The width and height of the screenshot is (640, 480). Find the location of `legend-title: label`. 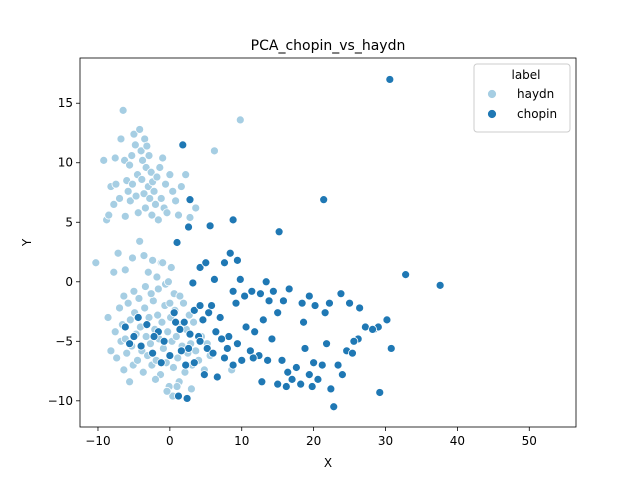

legend-title: label is located at coordinates (525, 75).